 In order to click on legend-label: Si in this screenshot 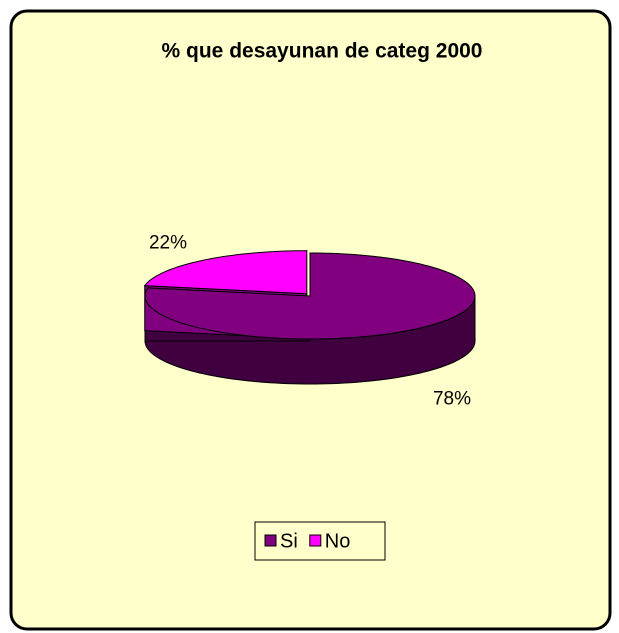, I will do `click(289, 541)`.